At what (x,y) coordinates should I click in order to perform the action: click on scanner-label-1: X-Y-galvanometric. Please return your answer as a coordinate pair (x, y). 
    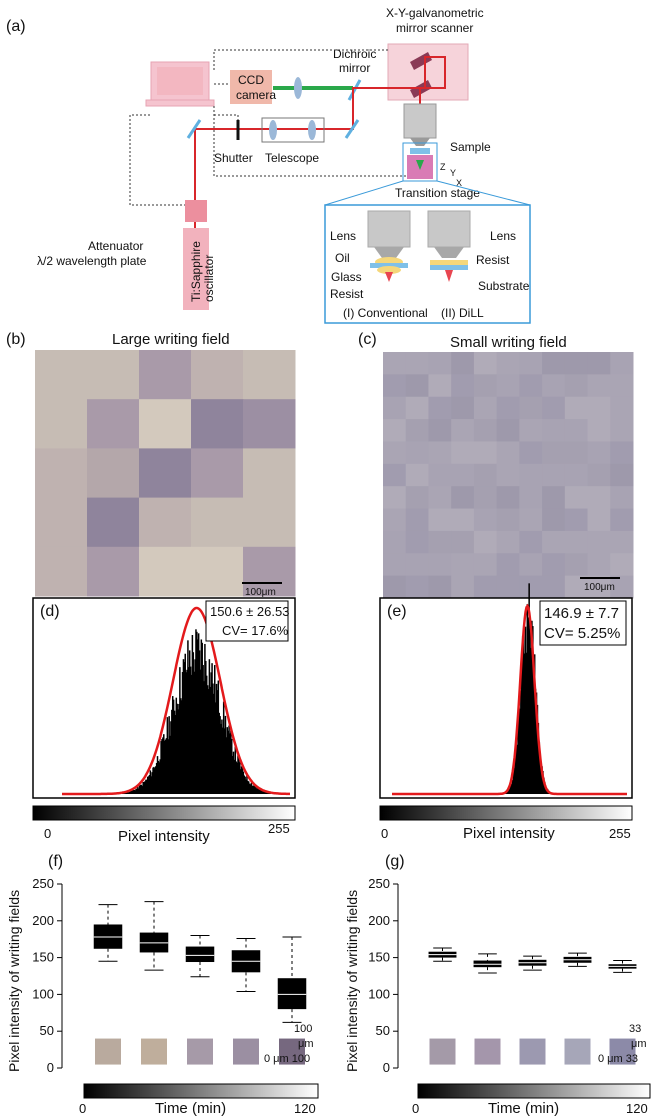
    Looking at the image, I should click on (435, 13).